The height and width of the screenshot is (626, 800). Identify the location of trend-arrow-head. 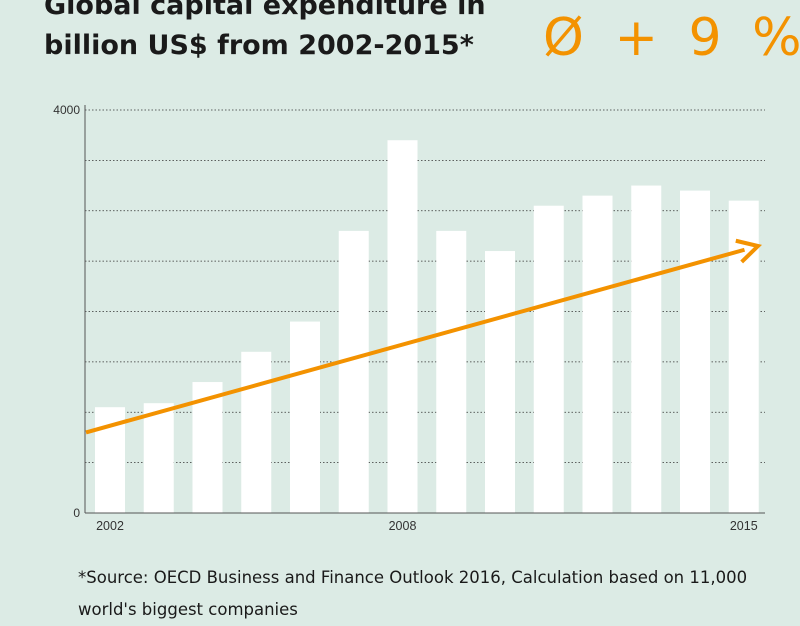
(748, 251).